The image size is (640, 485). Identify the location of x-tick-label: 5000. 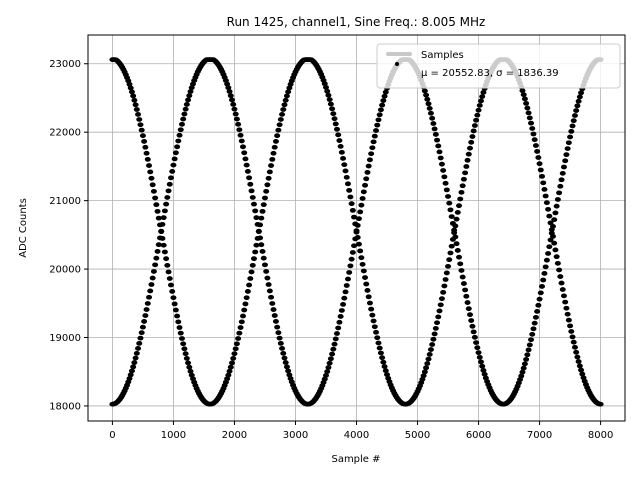
(417, 435).